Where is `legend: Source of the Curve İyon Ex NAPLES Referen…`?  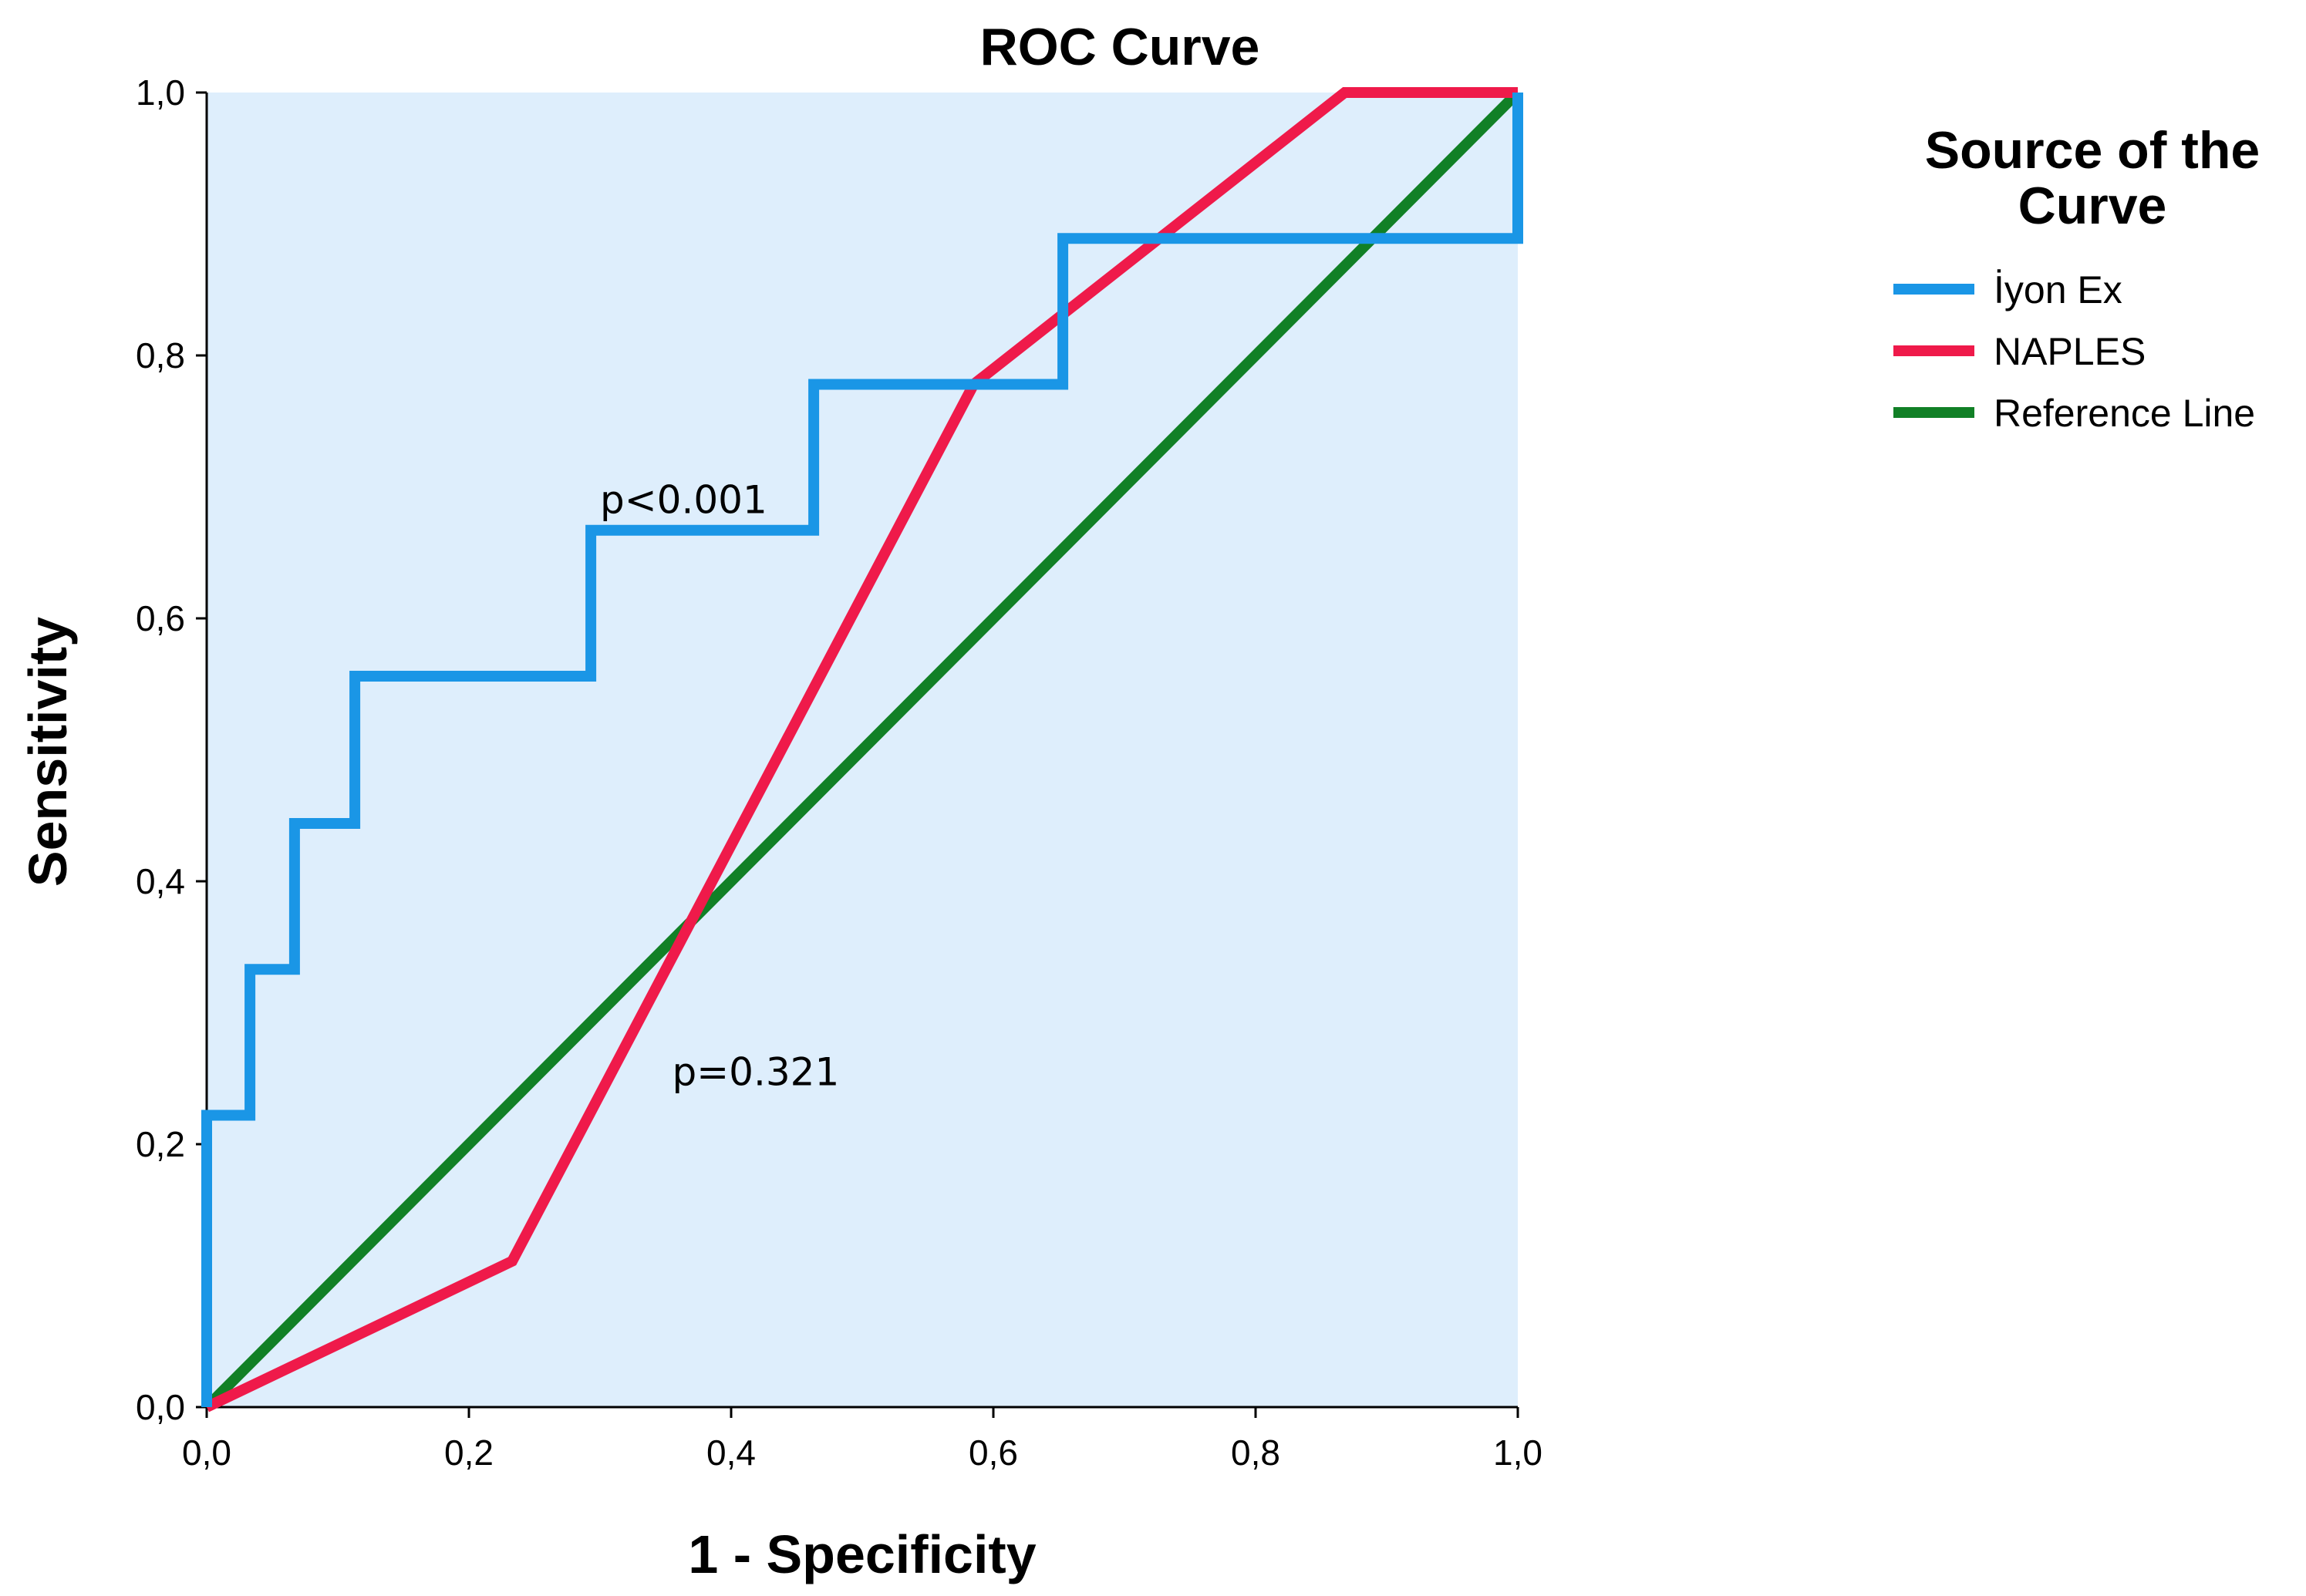
legend: Source of the Curve İyon Ex NAPLES Referen… is located at coordinates (2076, 278).